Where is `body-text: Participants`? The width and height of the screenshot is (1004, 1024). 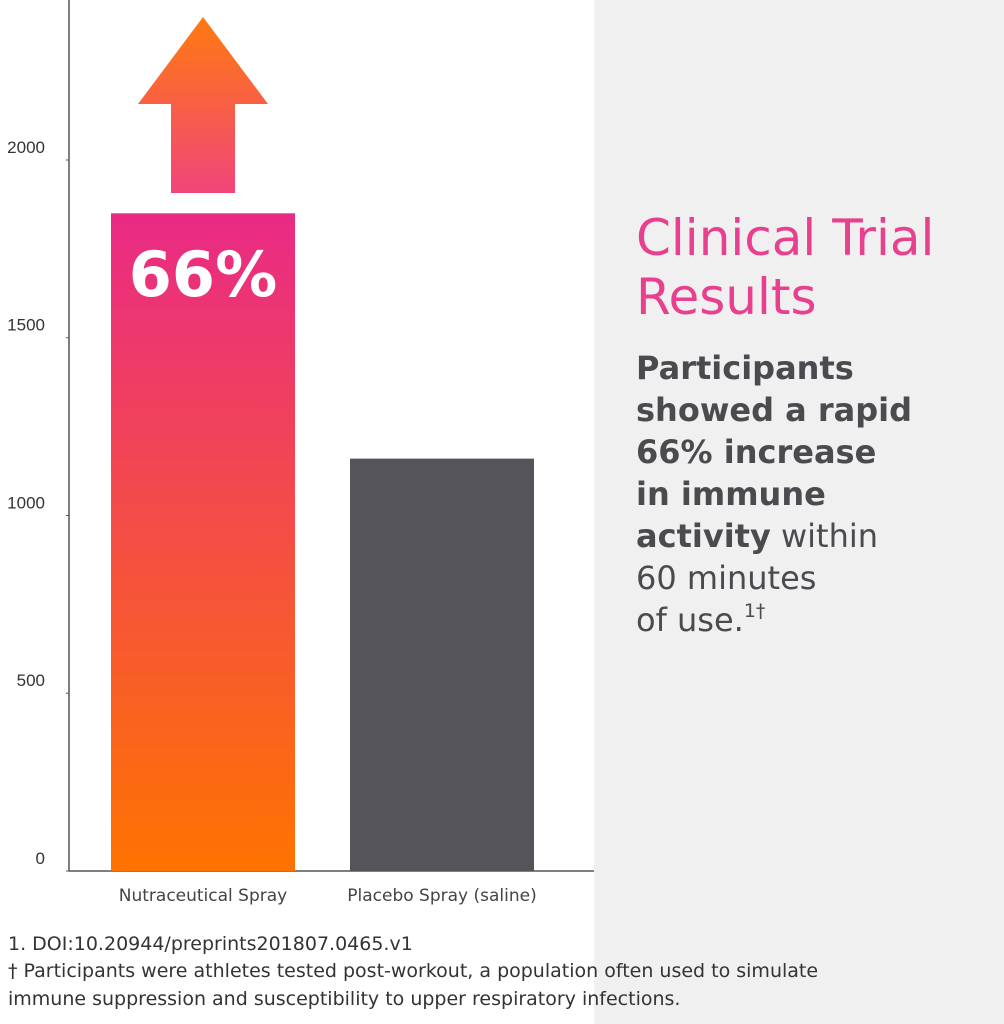 body-text: Participants is located at coordinates (745, 368).